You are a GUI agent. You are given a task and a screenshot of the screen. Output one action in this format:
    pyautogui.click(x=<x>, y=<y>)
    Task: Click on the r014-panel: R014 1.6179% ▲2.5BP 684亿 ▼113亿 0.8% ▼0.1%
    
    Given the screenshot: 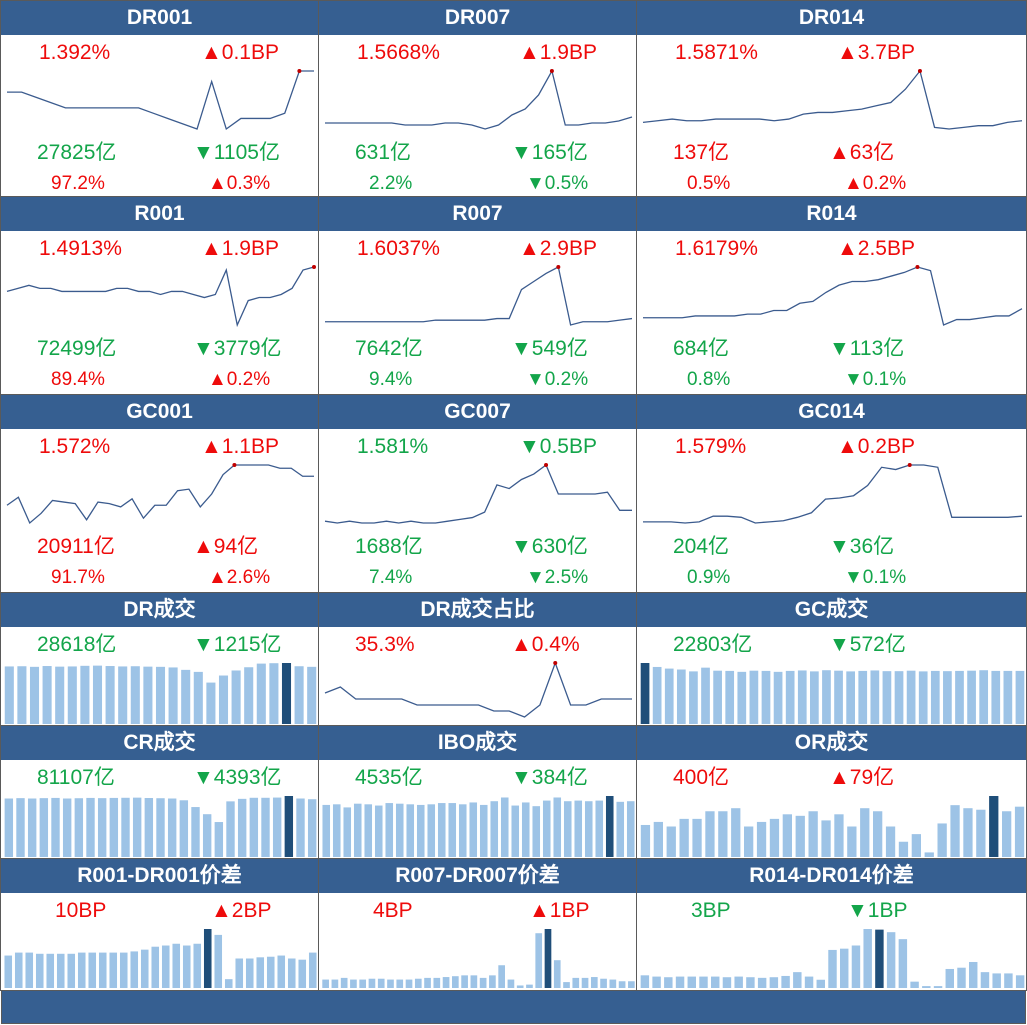 What is the action you would take?
    pyautogui.click(x=831, y=295)
    